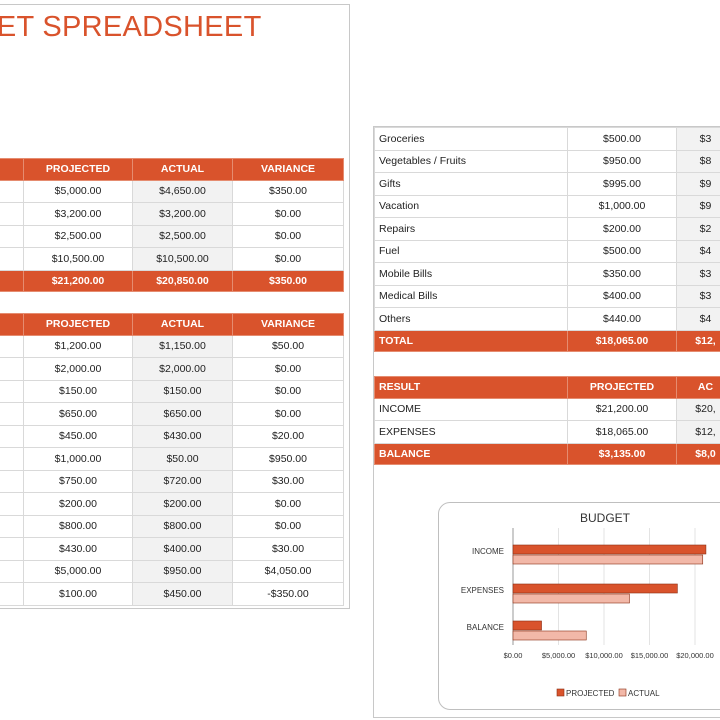 Image resolution: width=720 pixels, height=720 pixels. Describe the element at coordinates (78, 280) in the screenshot. I see `total-projected: $21,200.00` at that location.